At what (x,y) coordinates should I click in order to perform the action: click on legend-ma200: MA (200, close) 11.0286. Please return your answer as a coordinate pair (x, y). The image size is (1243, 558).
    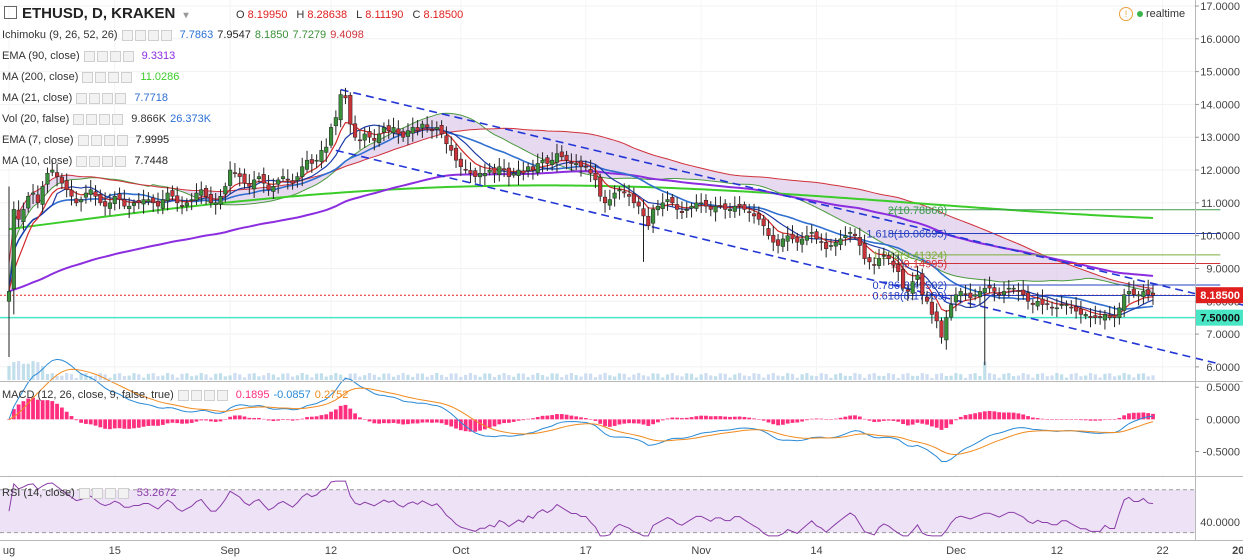
    Looking at the image, I should click on (92, 77).